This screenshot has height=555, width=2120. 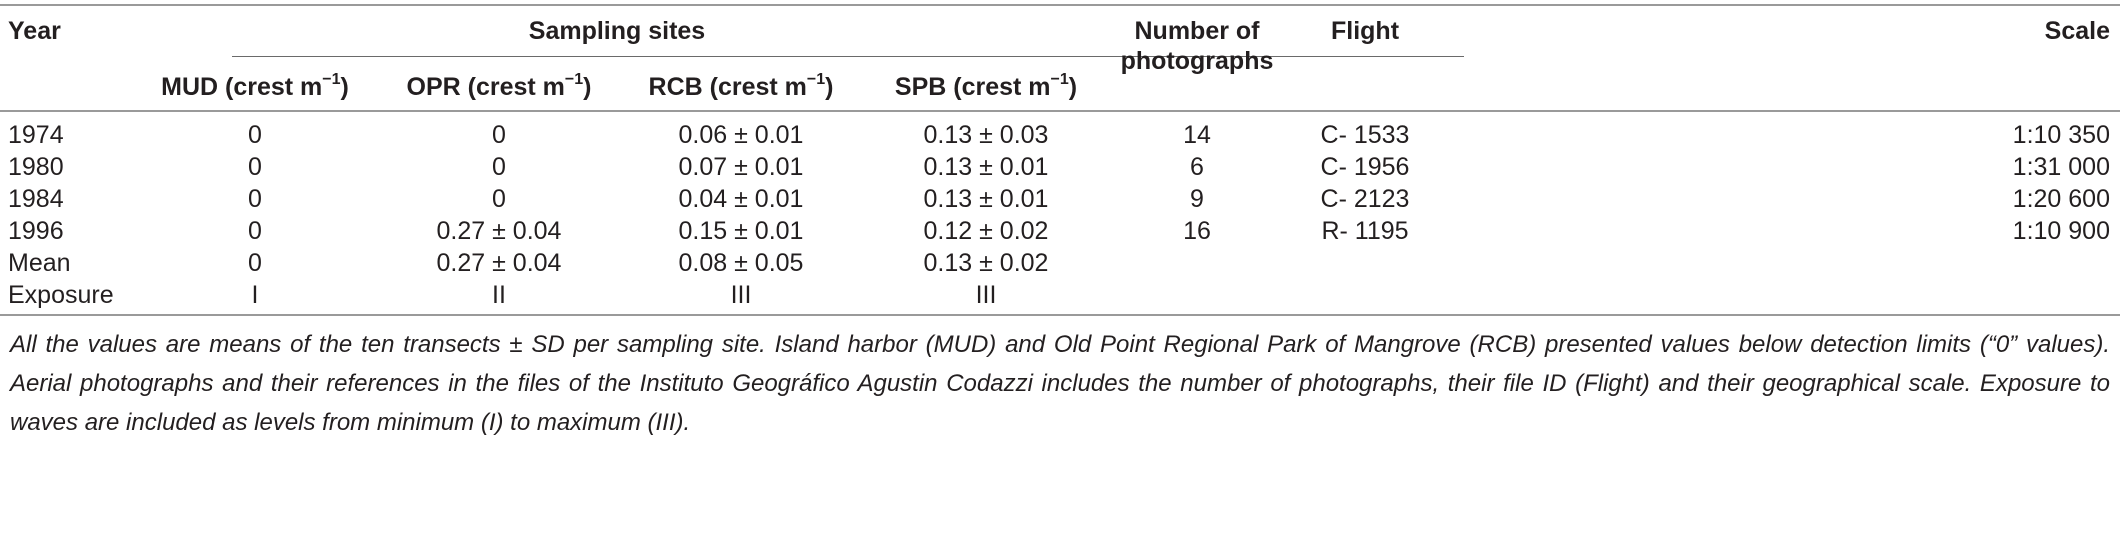 What do you see at coordinates (986, 86) in the screenshot?
I see `header-spb: SPB (crest m−1)` at bounding box center [986, 86].